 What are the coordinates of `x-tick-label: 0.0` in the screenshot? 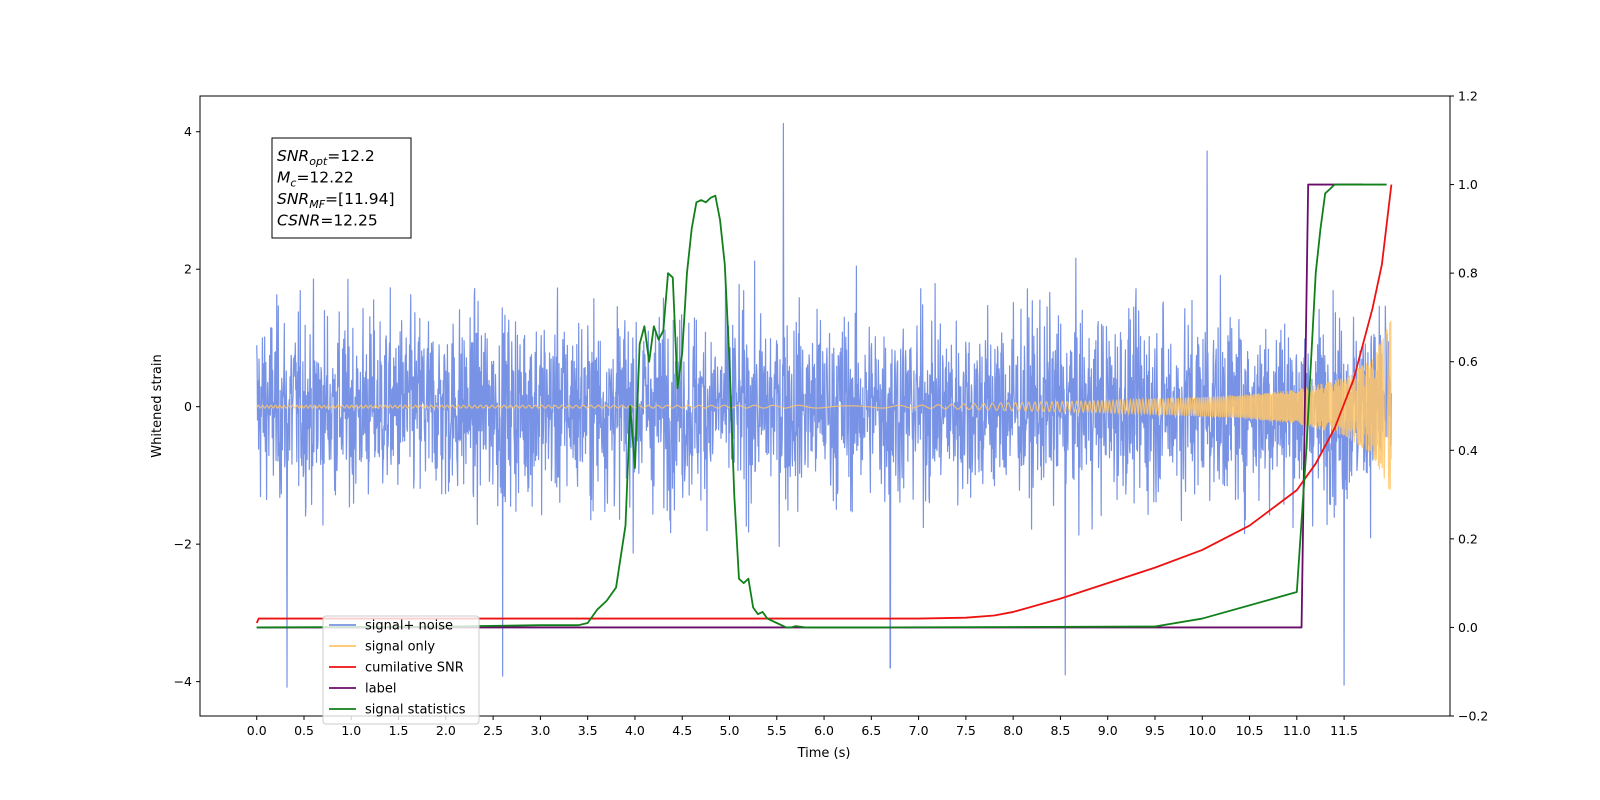 It's located at (257, 730).